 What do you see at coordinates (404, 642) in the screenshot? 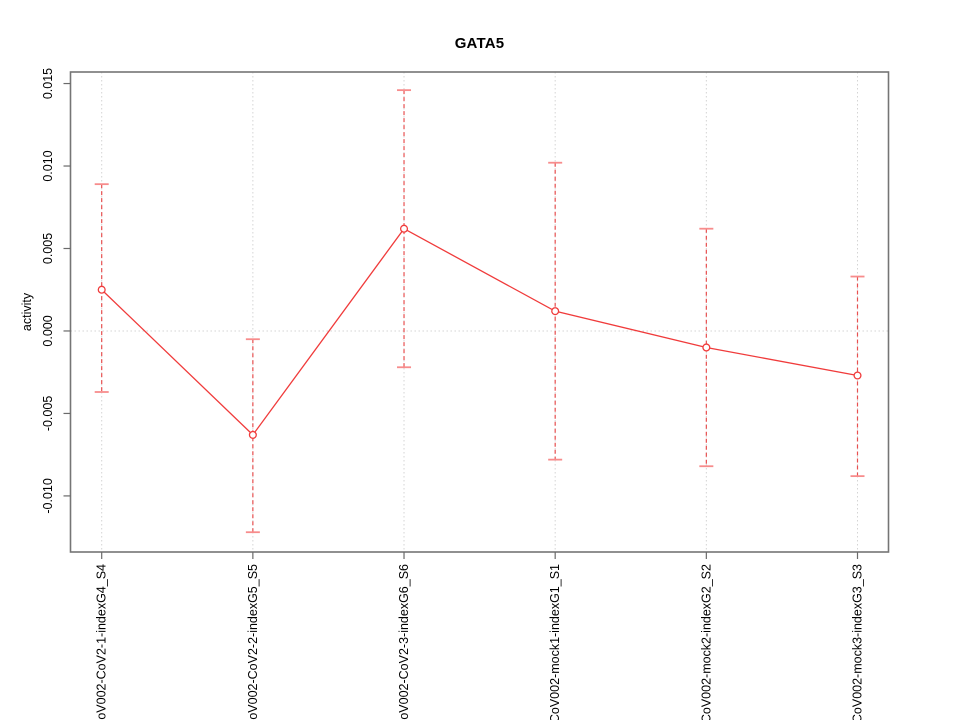
I see `x-tick-label: CoV002-CoV2-3-indexG6_S6` at bounding box center [404, 642].